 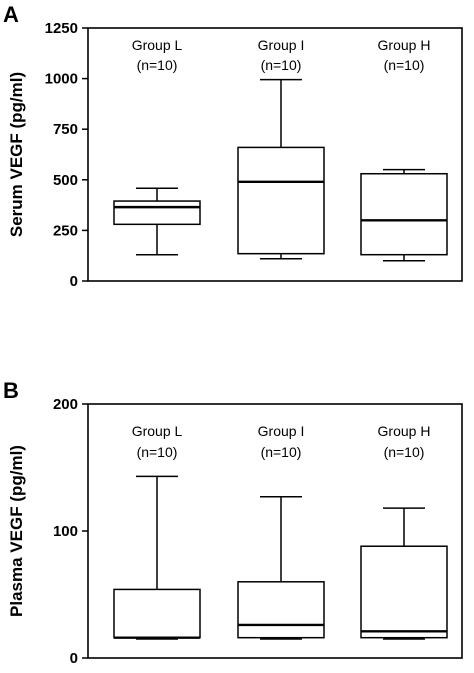 I want to click on y-tick-label: 1250, so click(x=61, y=28).